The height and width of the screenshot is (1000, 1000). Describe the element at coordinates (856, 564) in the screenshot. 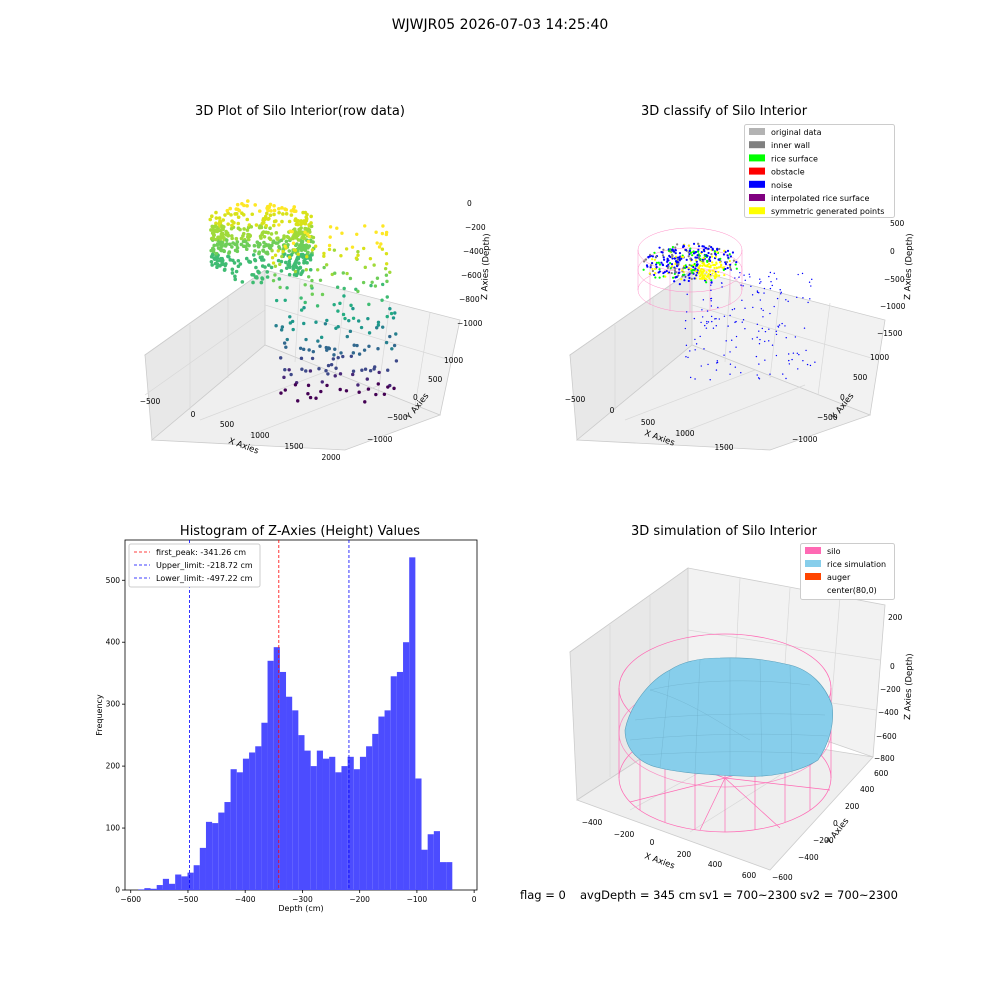

I see `legend-label: rice simulation` at that location.